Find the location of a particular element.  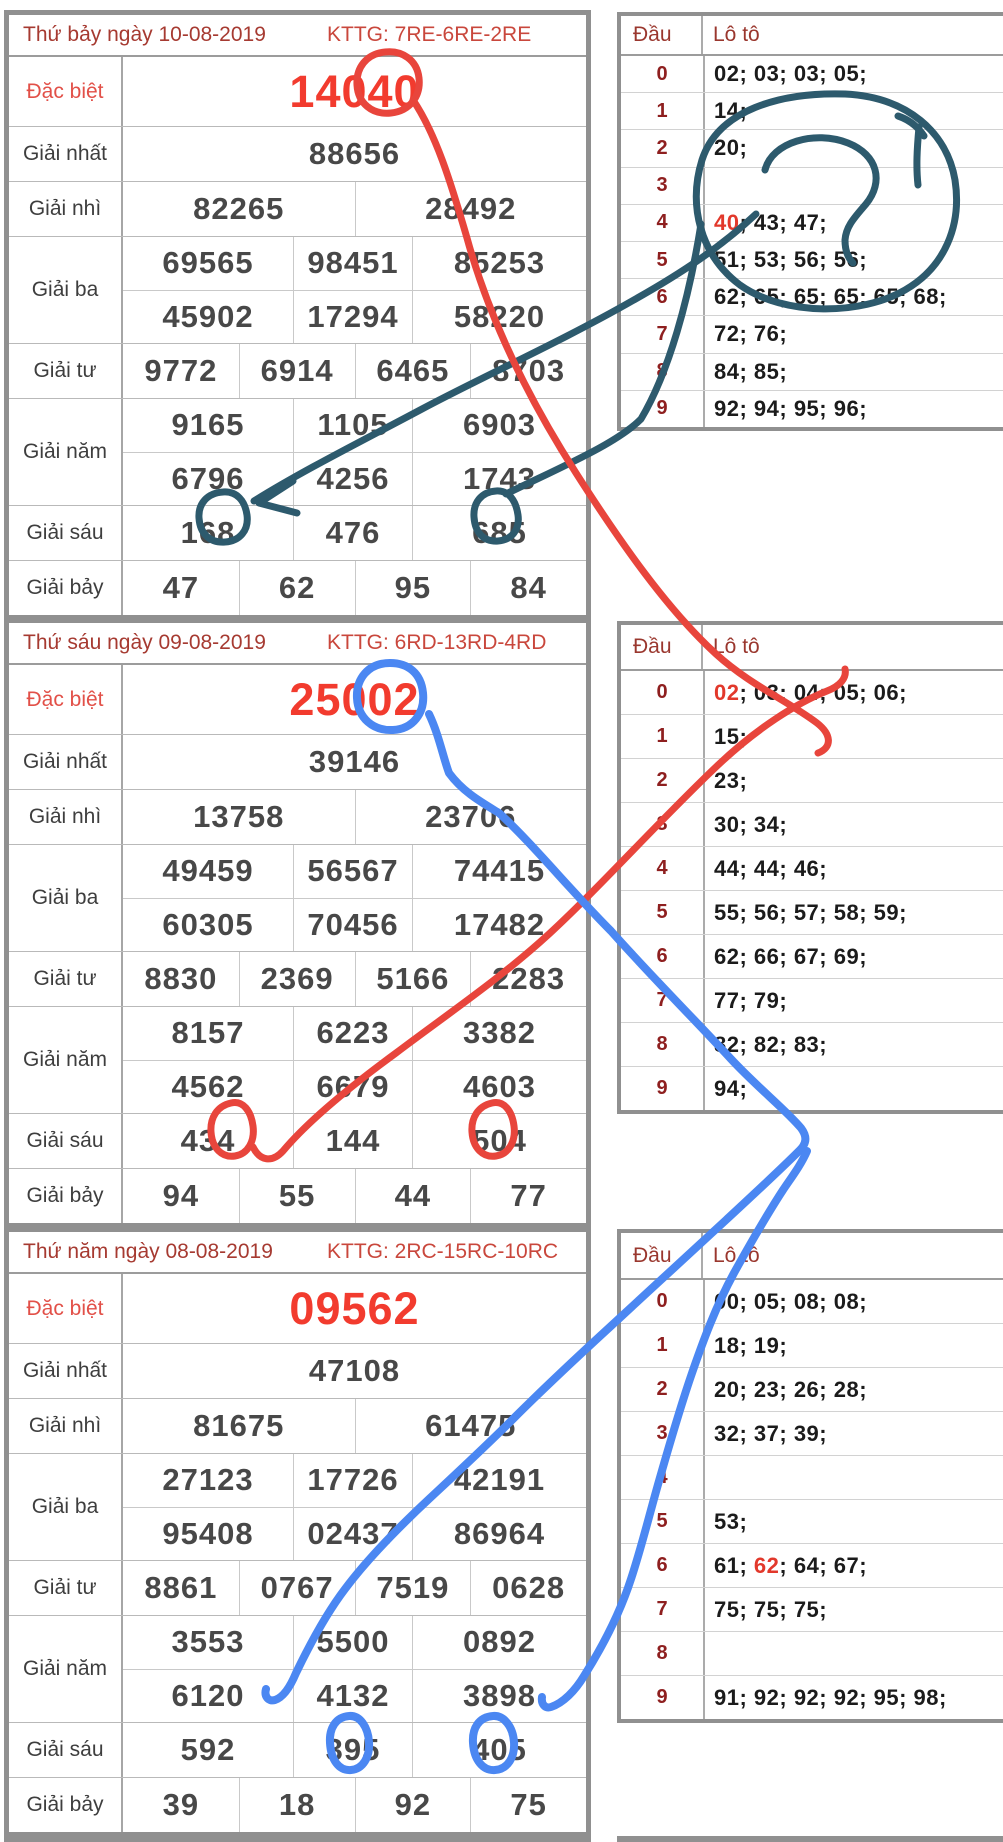

prize-values: 47 62 95 84 is located at coordinates (354, 588).